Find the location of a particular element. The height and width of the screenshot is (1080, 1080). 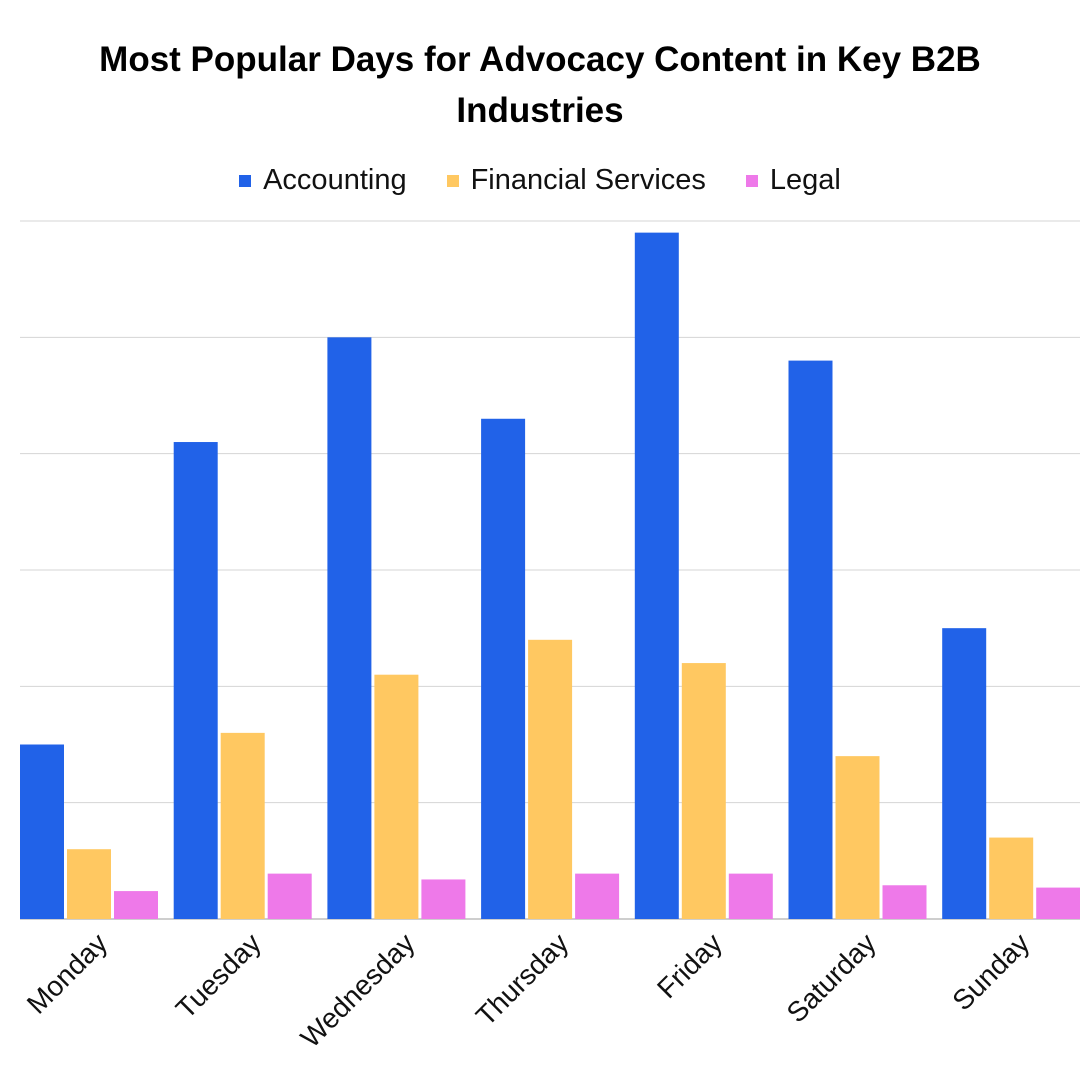

bar-accounting-monday is located at coordinates (42, 831).